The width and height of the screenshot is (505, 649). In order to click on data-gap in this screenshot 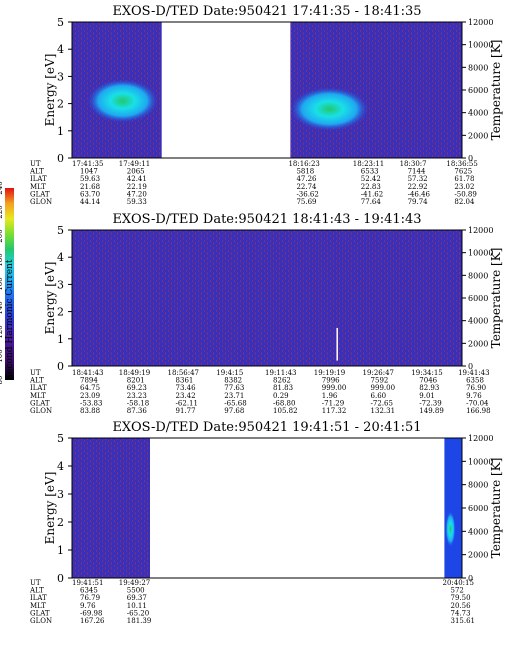, I will do `click(297, 508)`.